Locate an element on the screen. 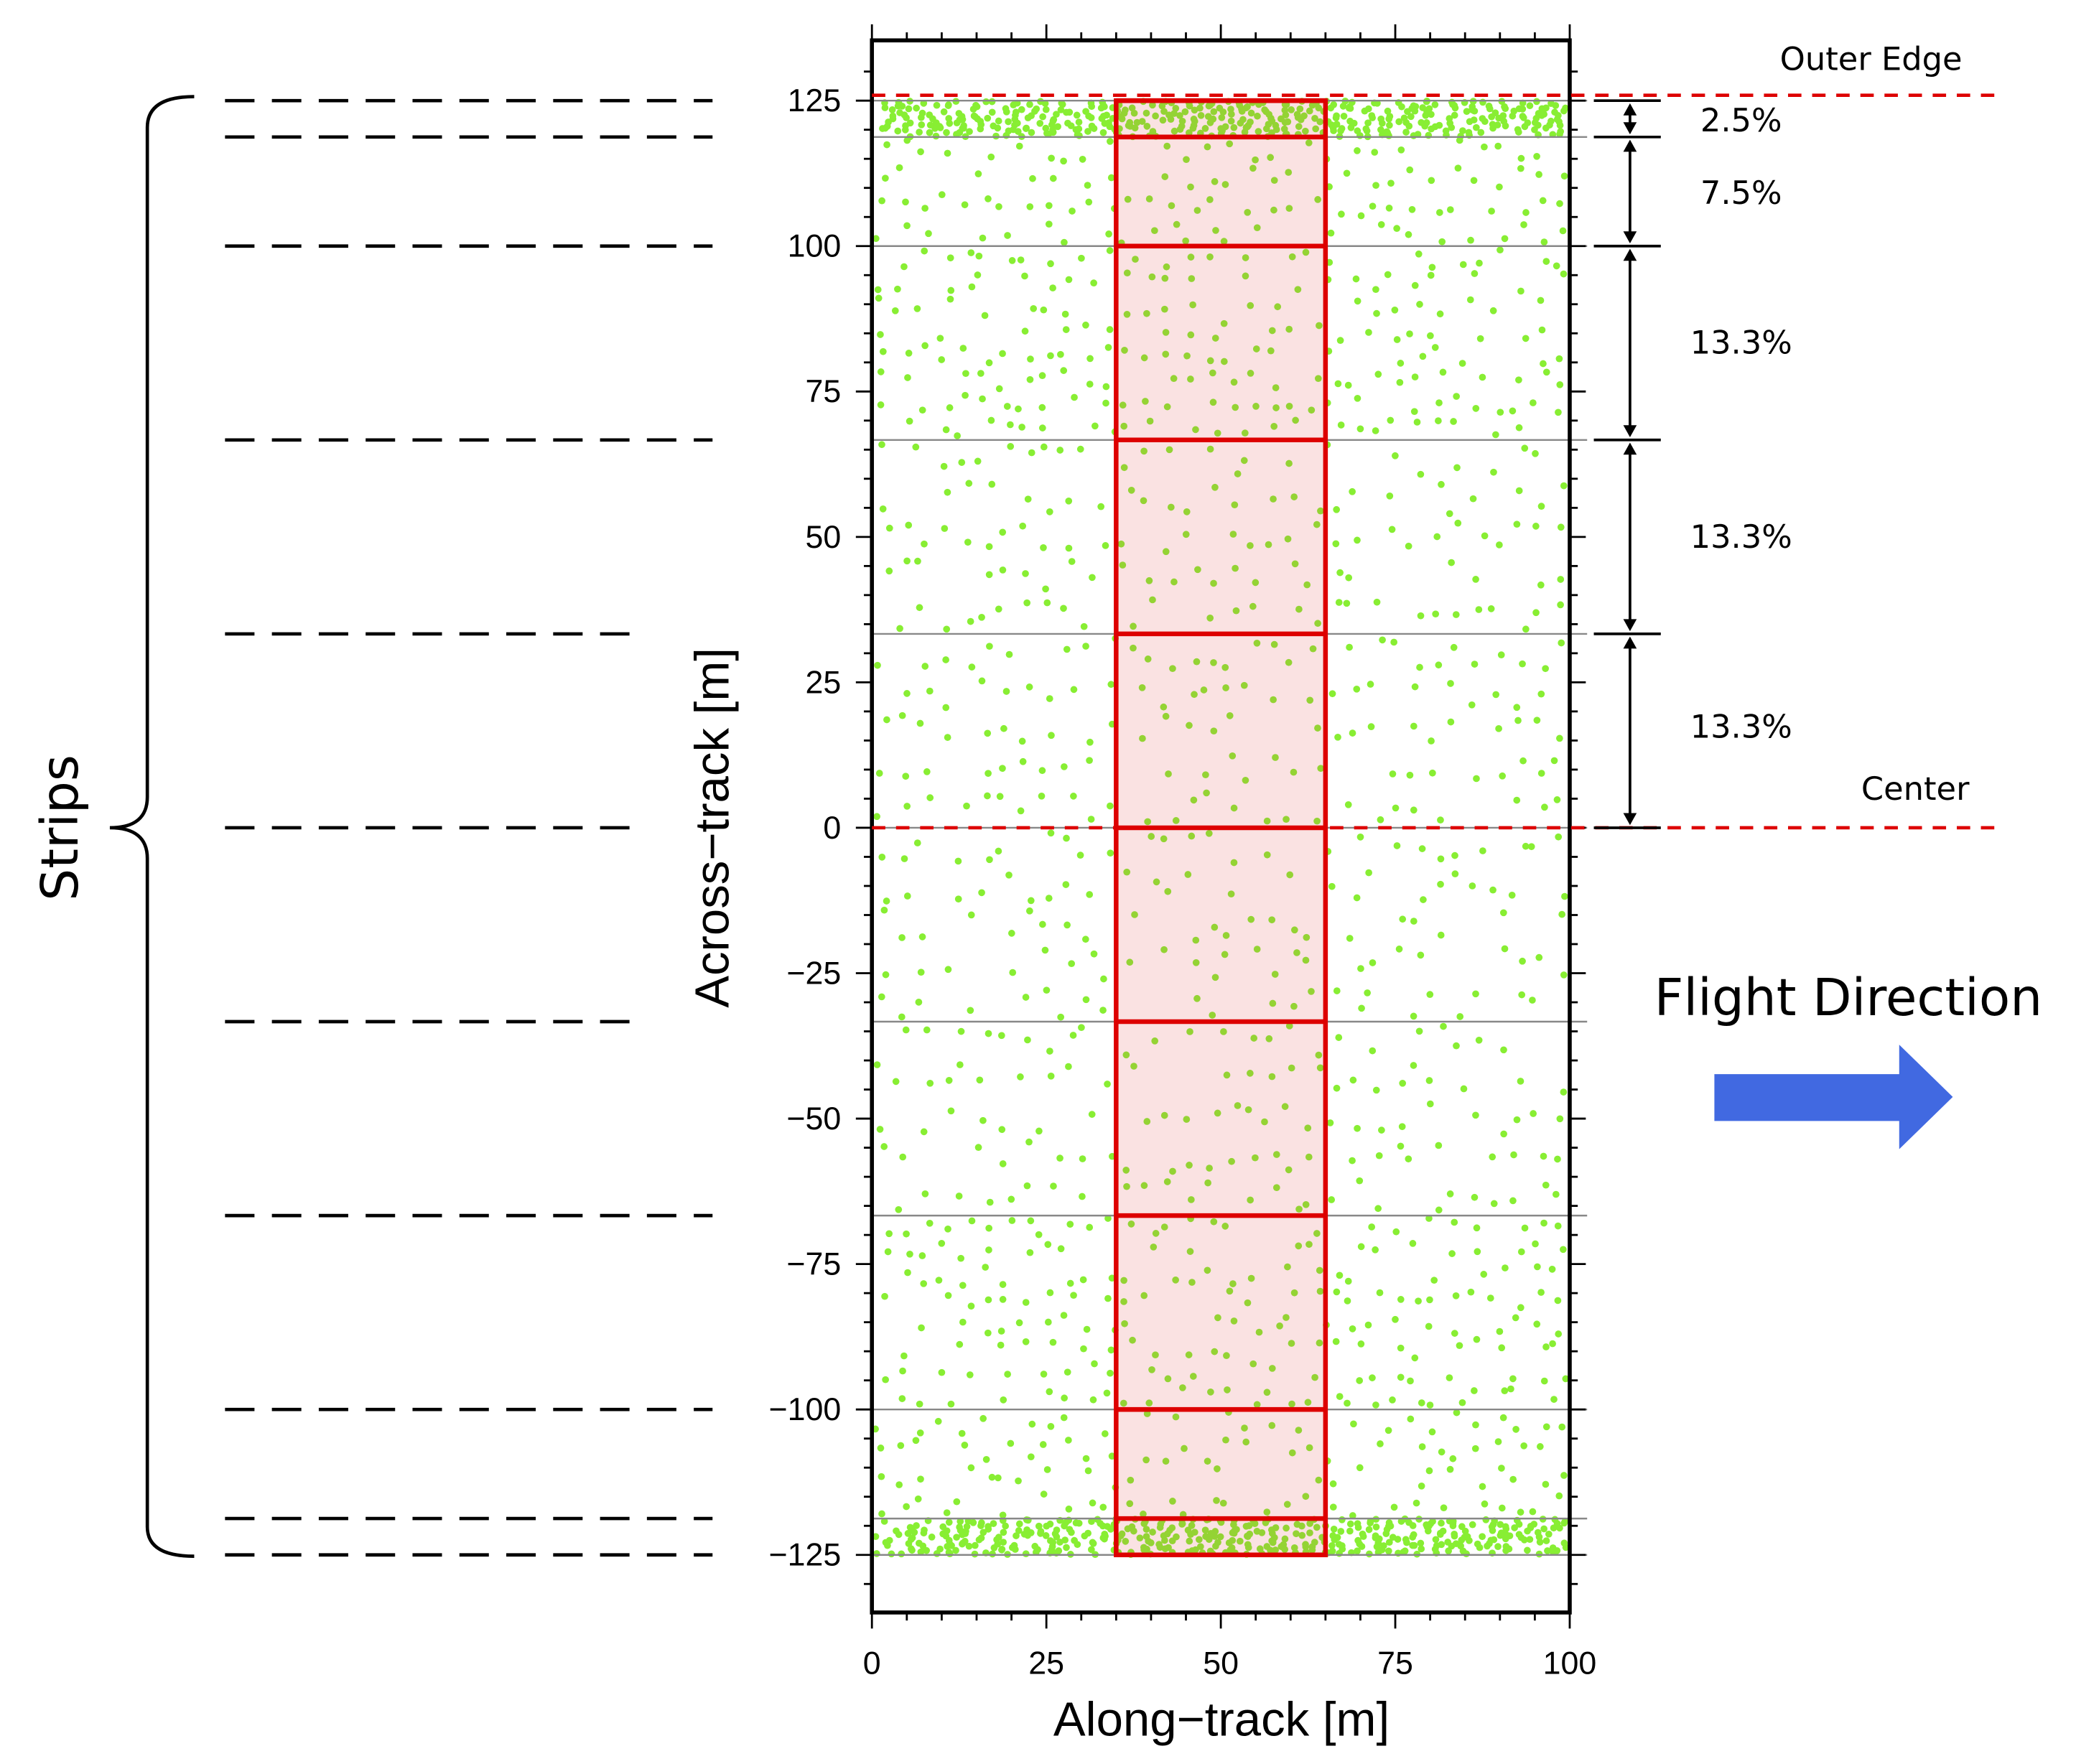 This screenshot has height=1764, width=2076. flight-direction-arrow-icon is located at coordinates (1833, 1097).